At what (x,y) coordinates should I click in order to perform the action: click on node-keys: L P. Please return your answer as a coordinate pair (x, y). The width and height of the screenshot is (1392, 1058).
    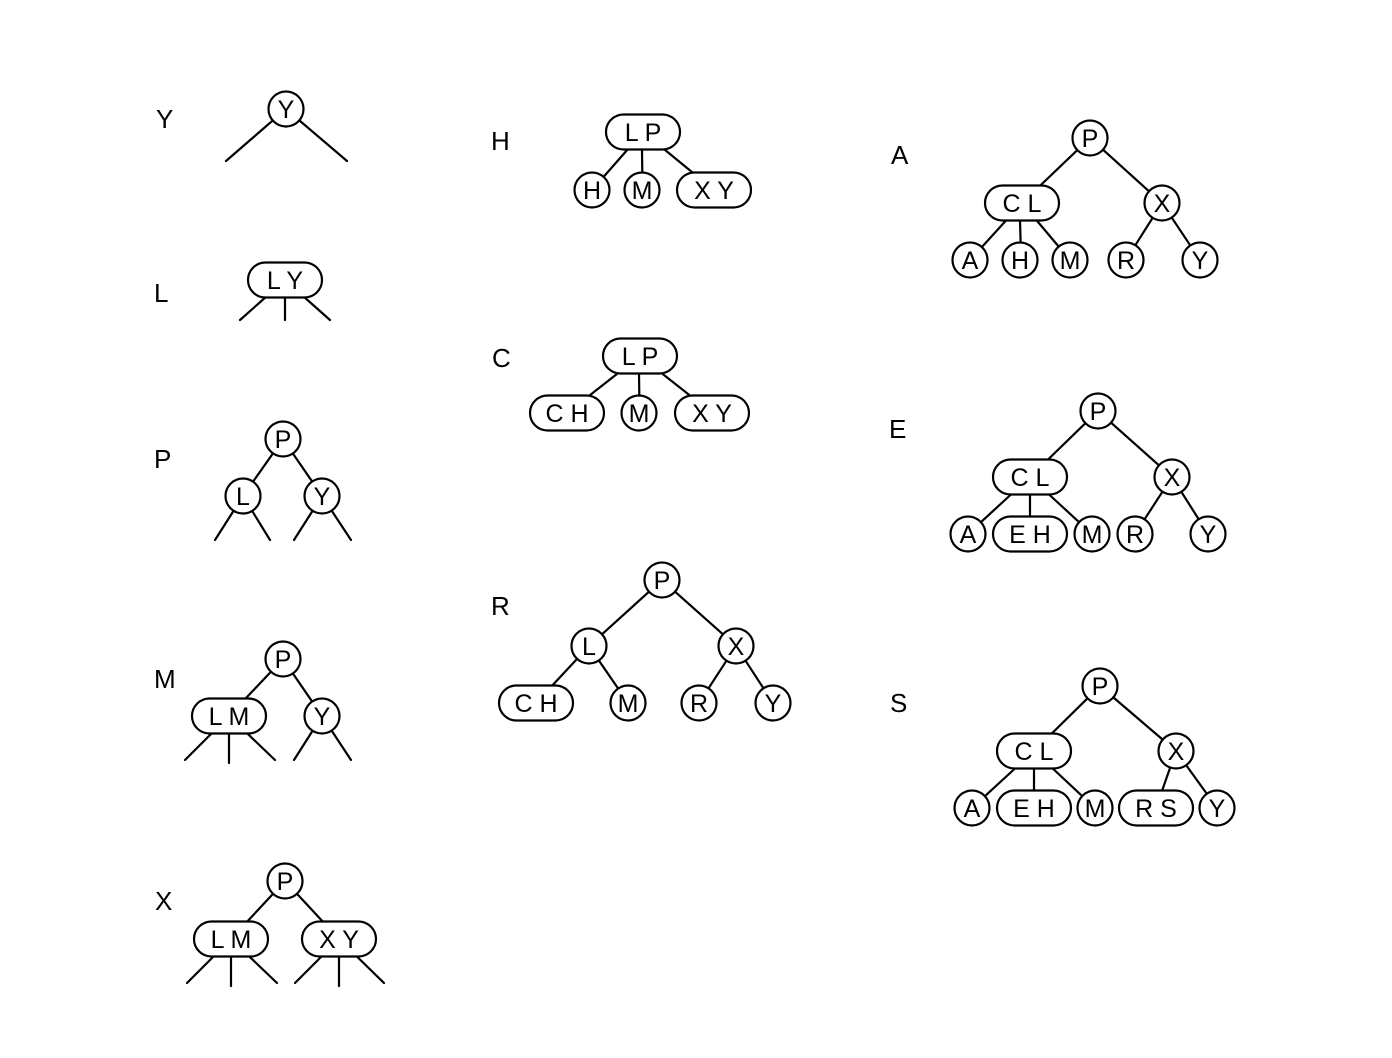
    Looking at the image, I should click on (643, 133).